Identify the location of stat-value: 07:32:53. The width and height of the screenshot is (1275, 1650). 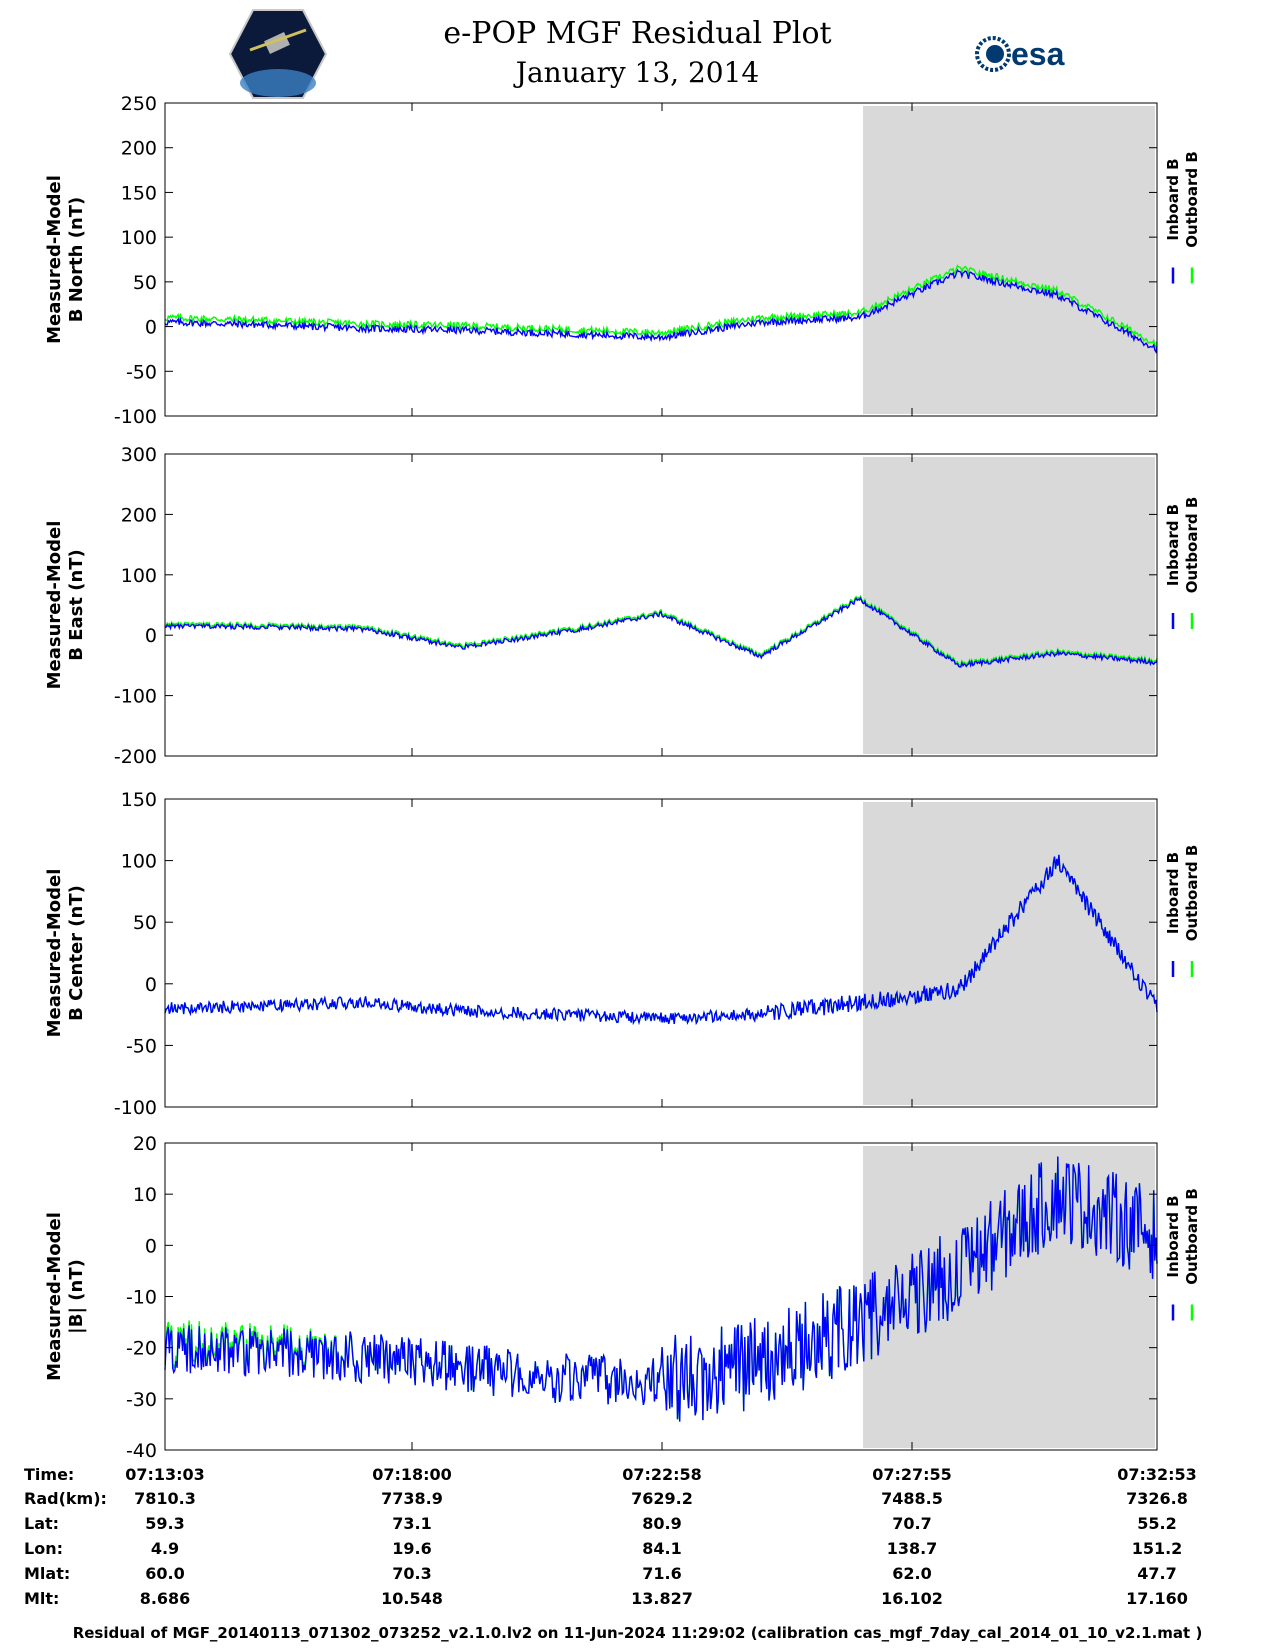
(1157, 1474).